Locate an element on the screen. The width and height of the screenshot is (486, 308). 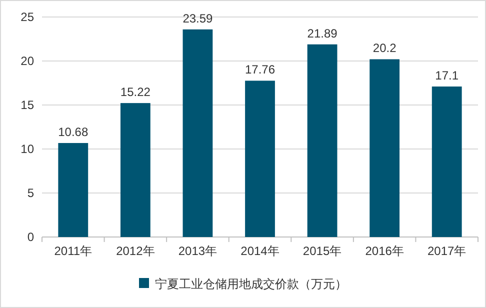
x-tick-label: 2015年 is located at coordinates (322, 251).